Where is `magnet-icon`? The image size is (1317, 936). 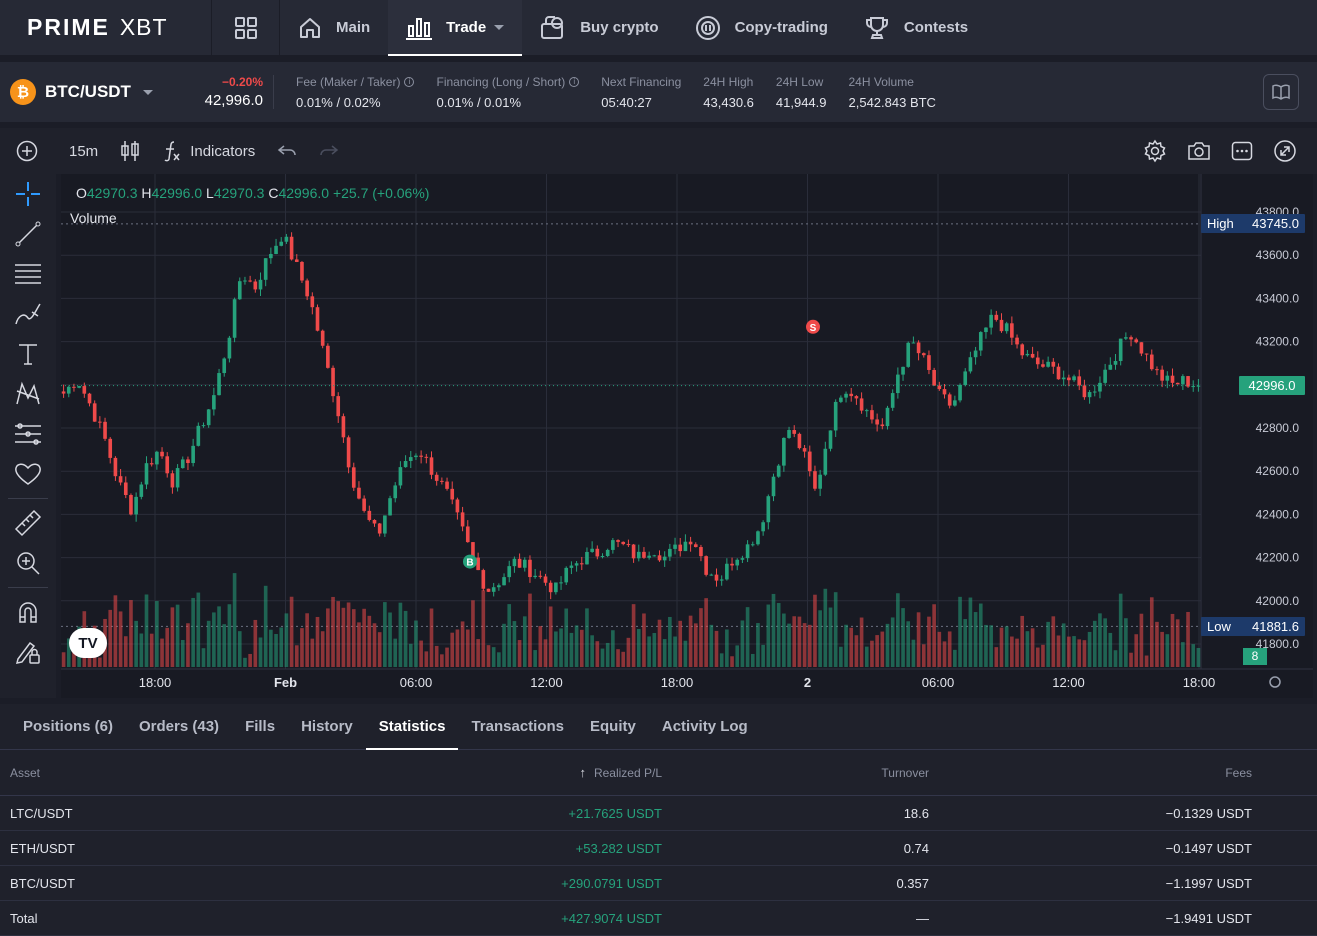 magnet-icon is located at coordinates (28, 612).